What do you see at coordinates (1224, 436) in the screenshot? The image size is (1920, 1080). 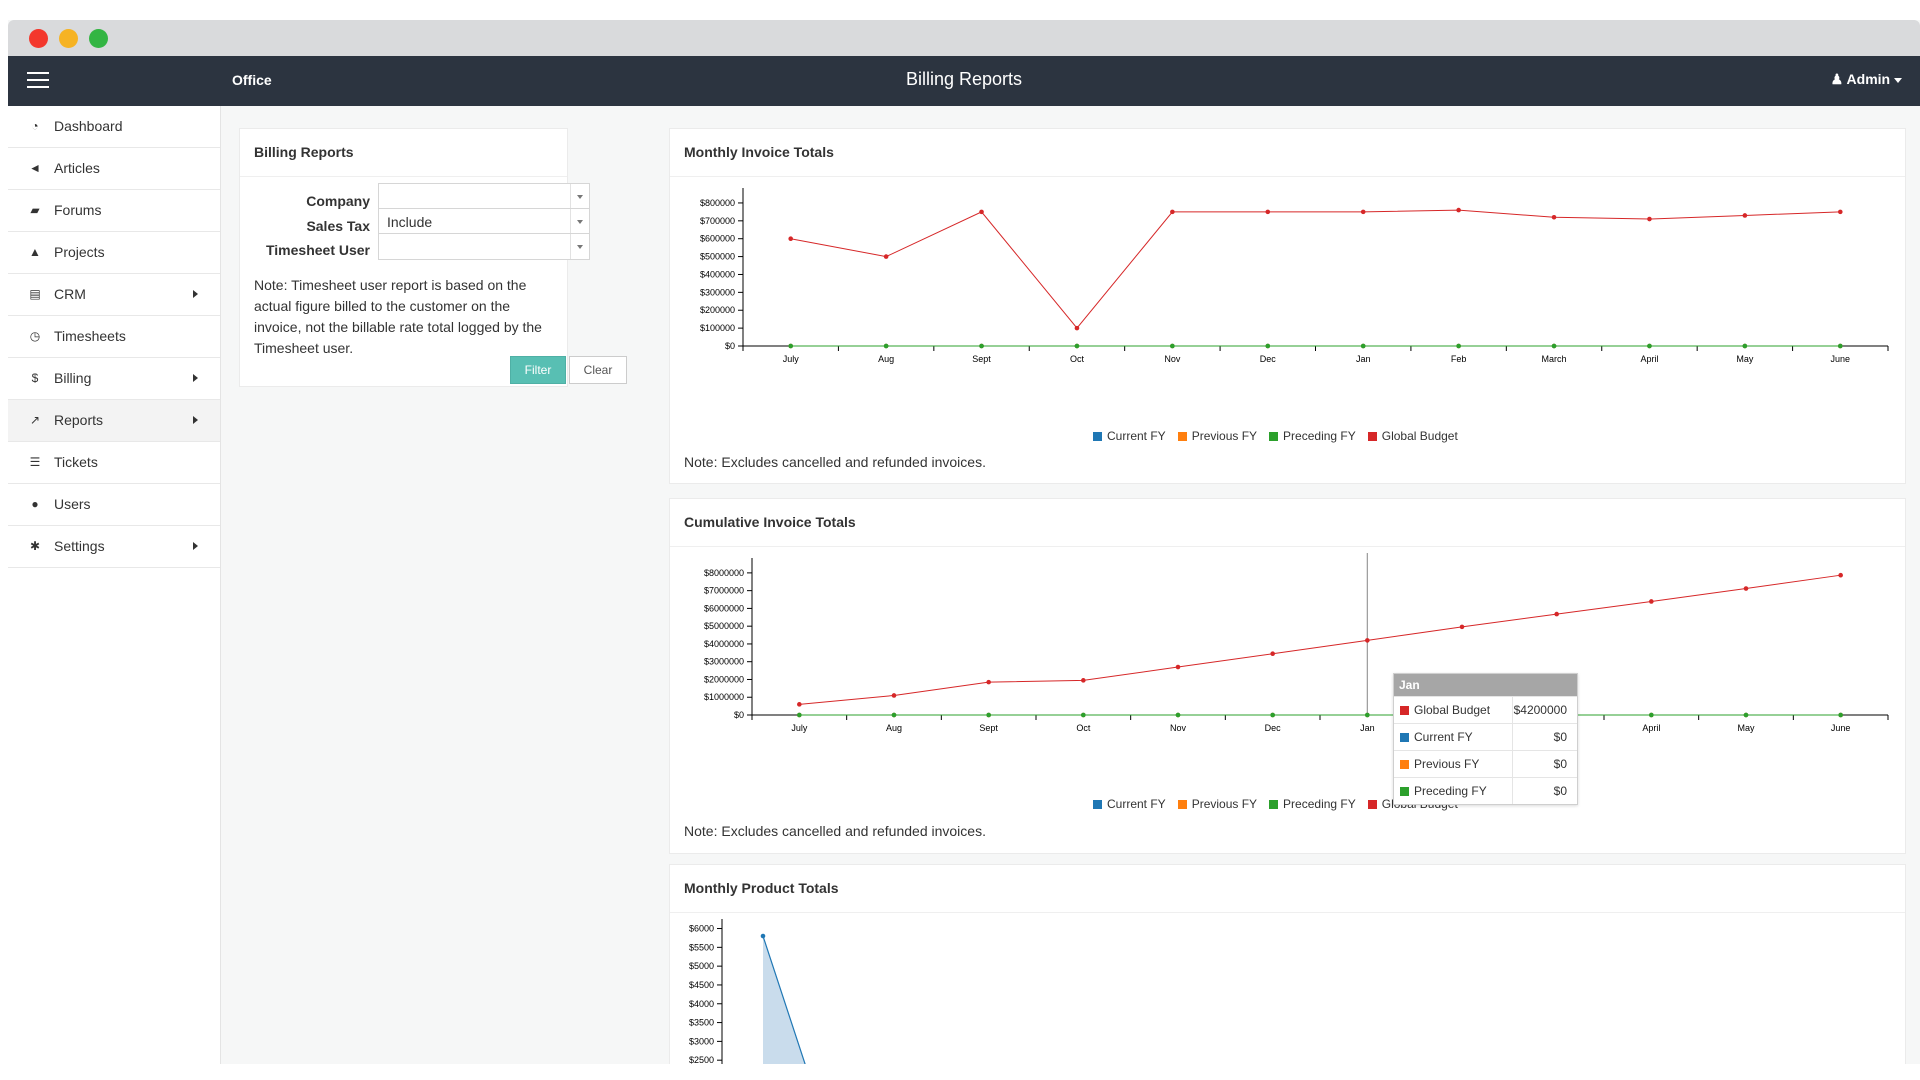 I see `legend-label: Previous FY` at bounding box center [1224, 436].